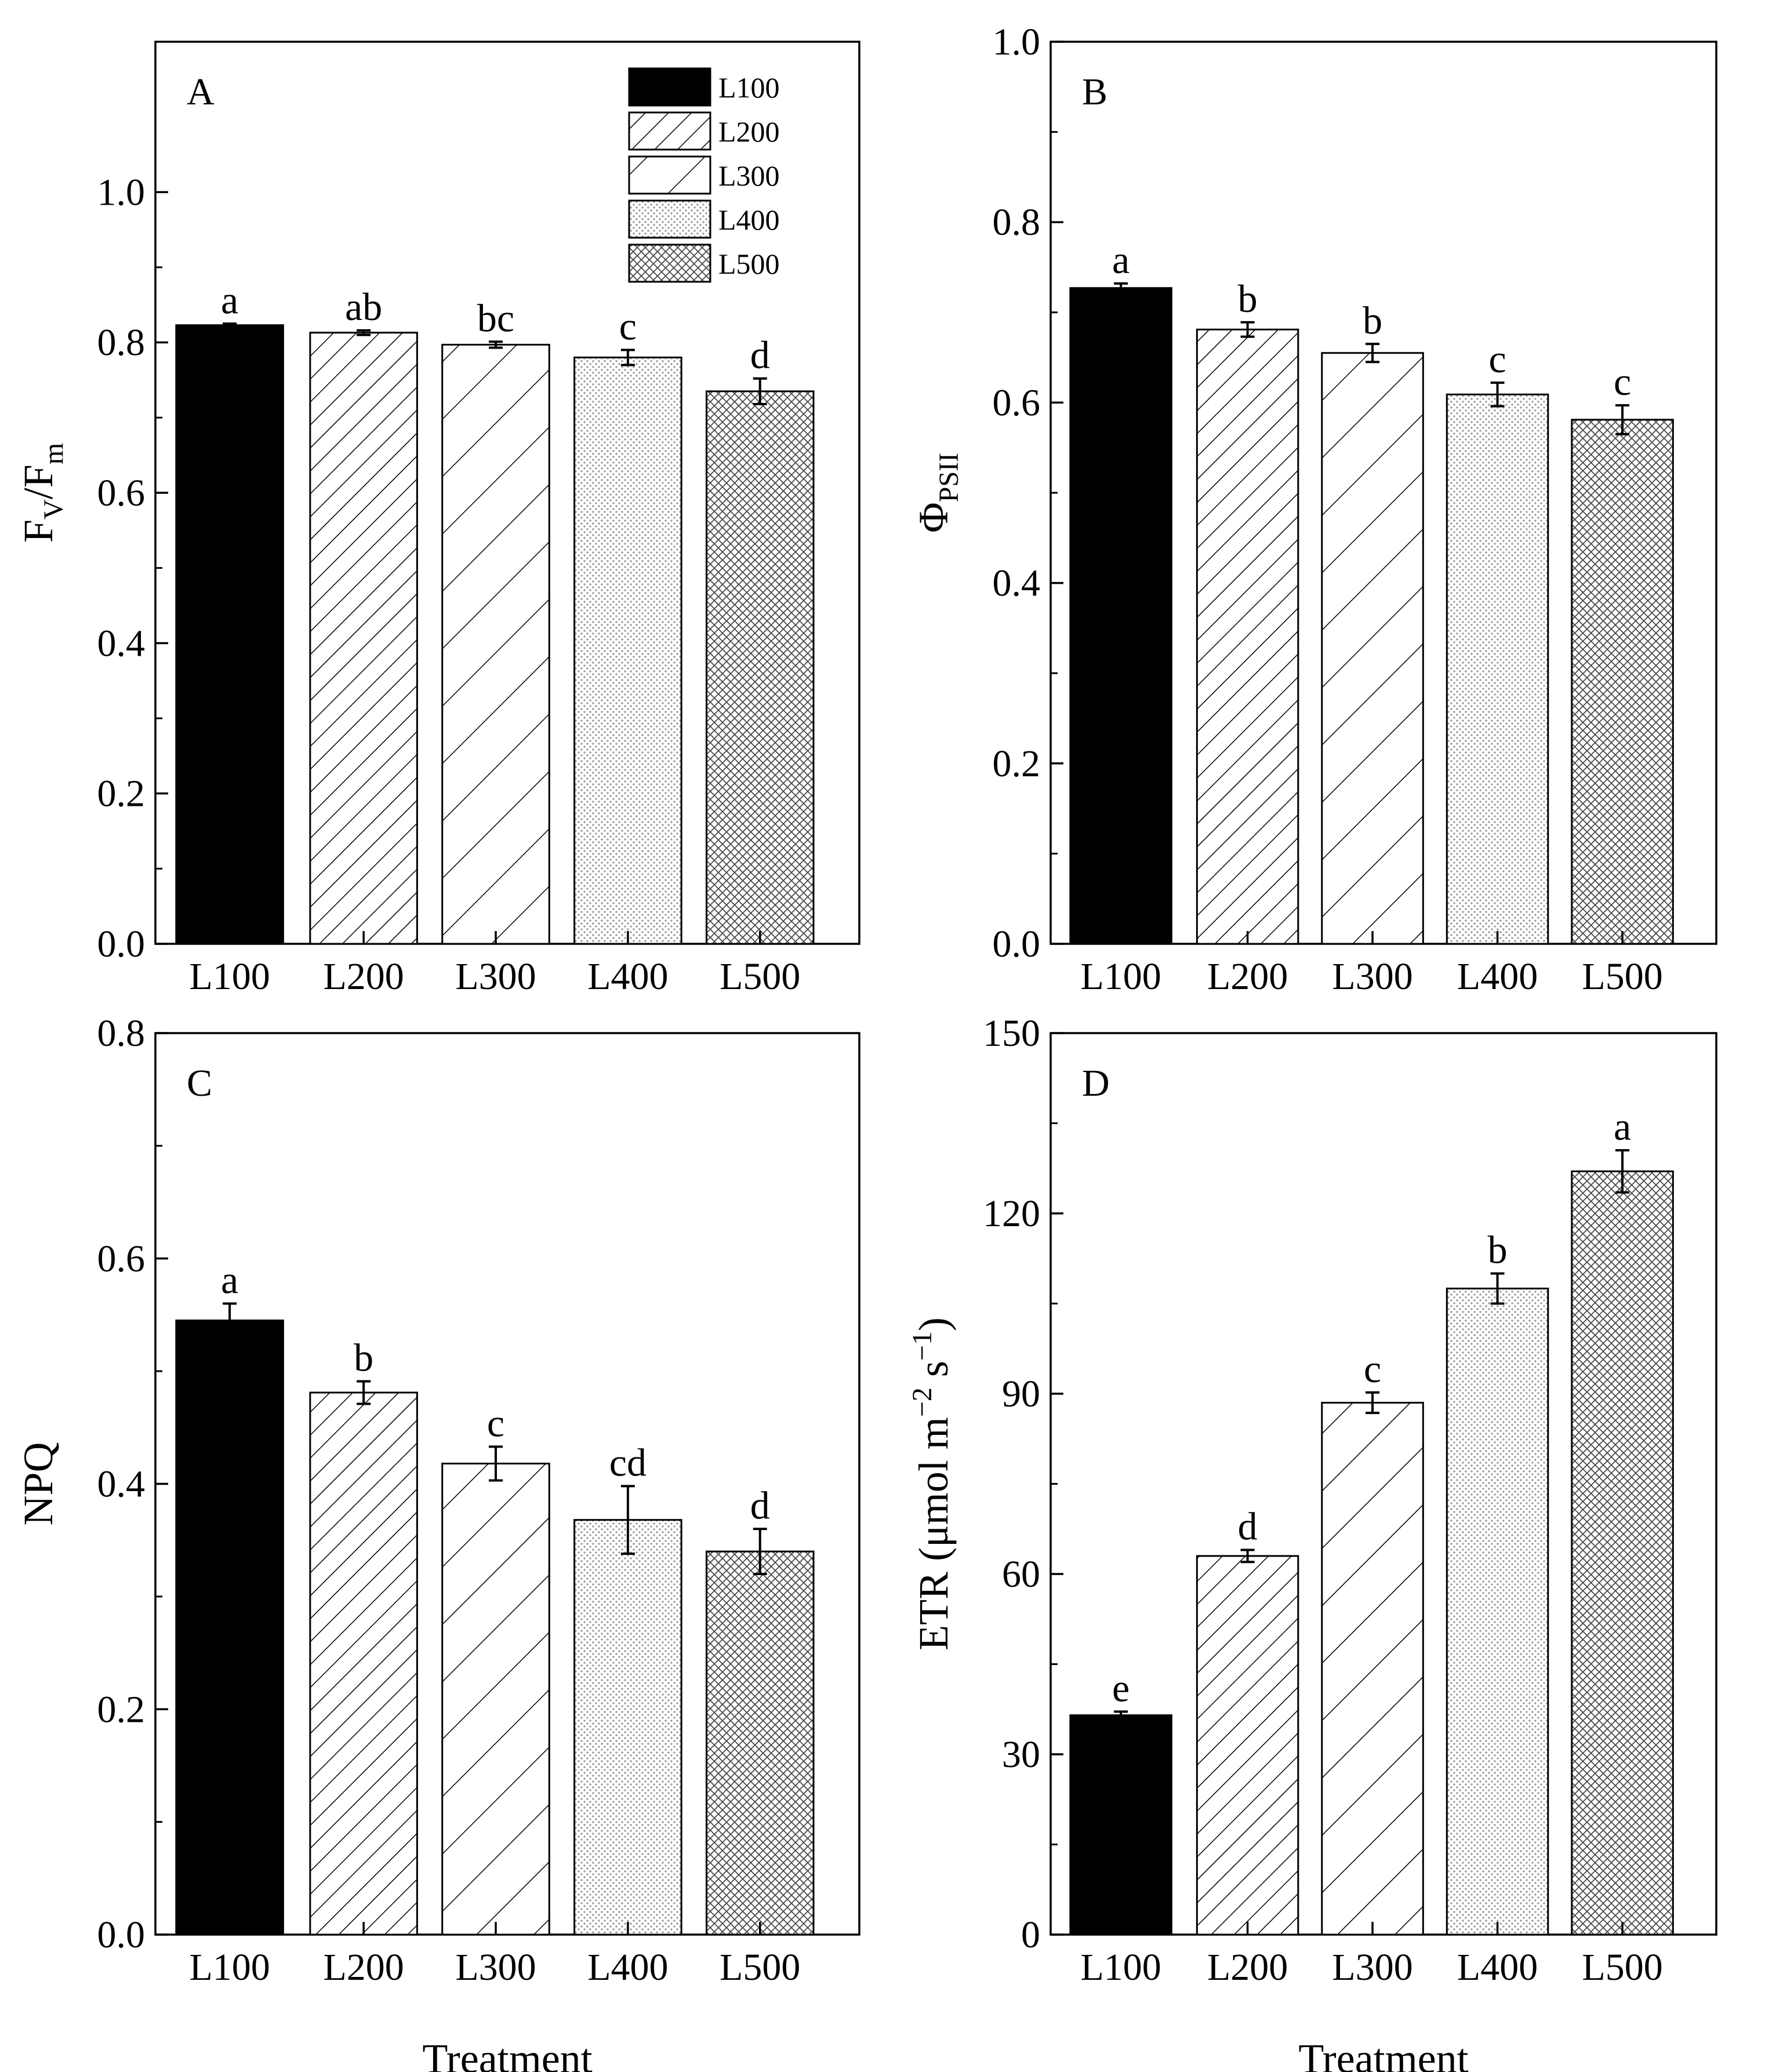  What do you see at coordinates (749, 87) in the screenshot?
I see `legend-label: L100` at bounding box center [749, 87].